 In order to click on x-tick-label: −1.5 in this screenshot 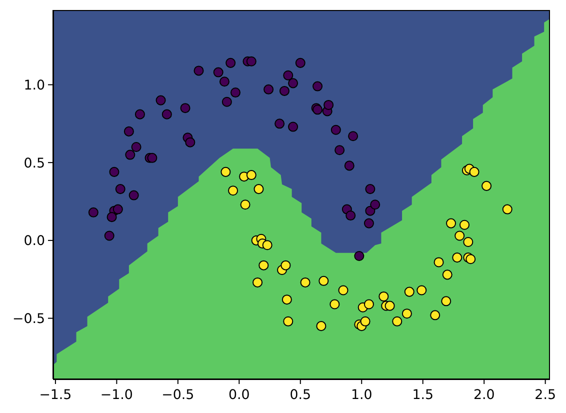, I will do `click(55, 396)`.